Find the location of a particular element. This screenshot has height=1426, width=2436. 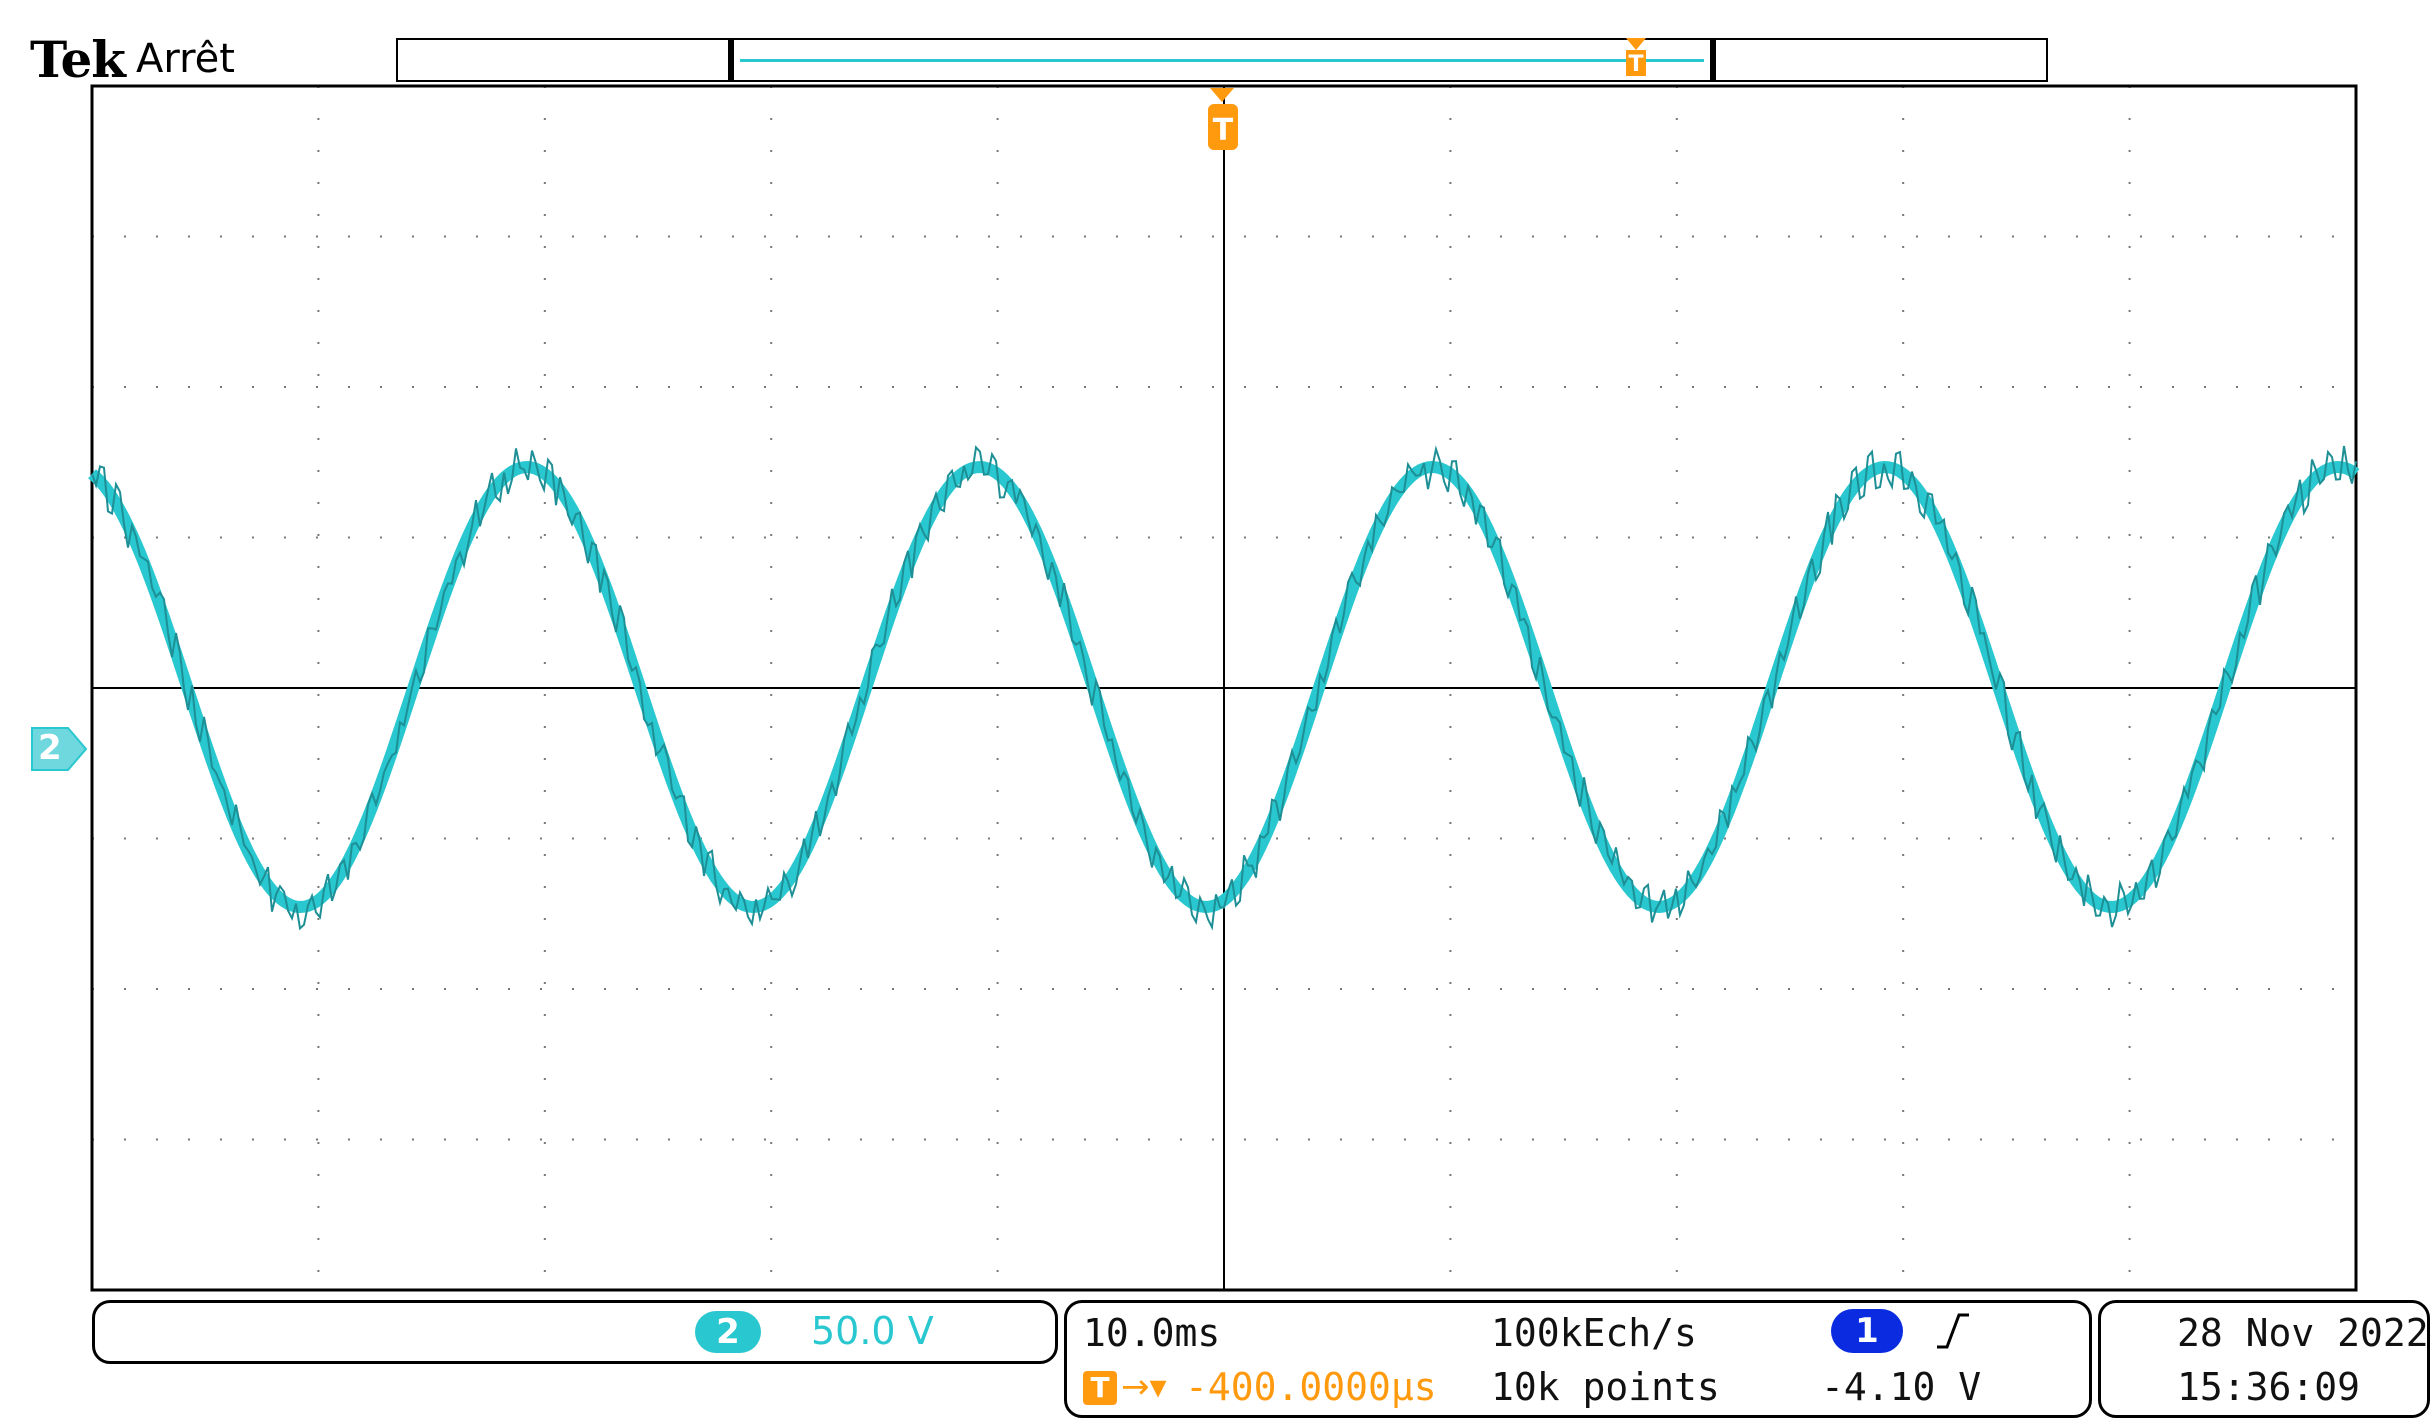

channel2-ground-marker: 2 is located at coordinates (59, 749).